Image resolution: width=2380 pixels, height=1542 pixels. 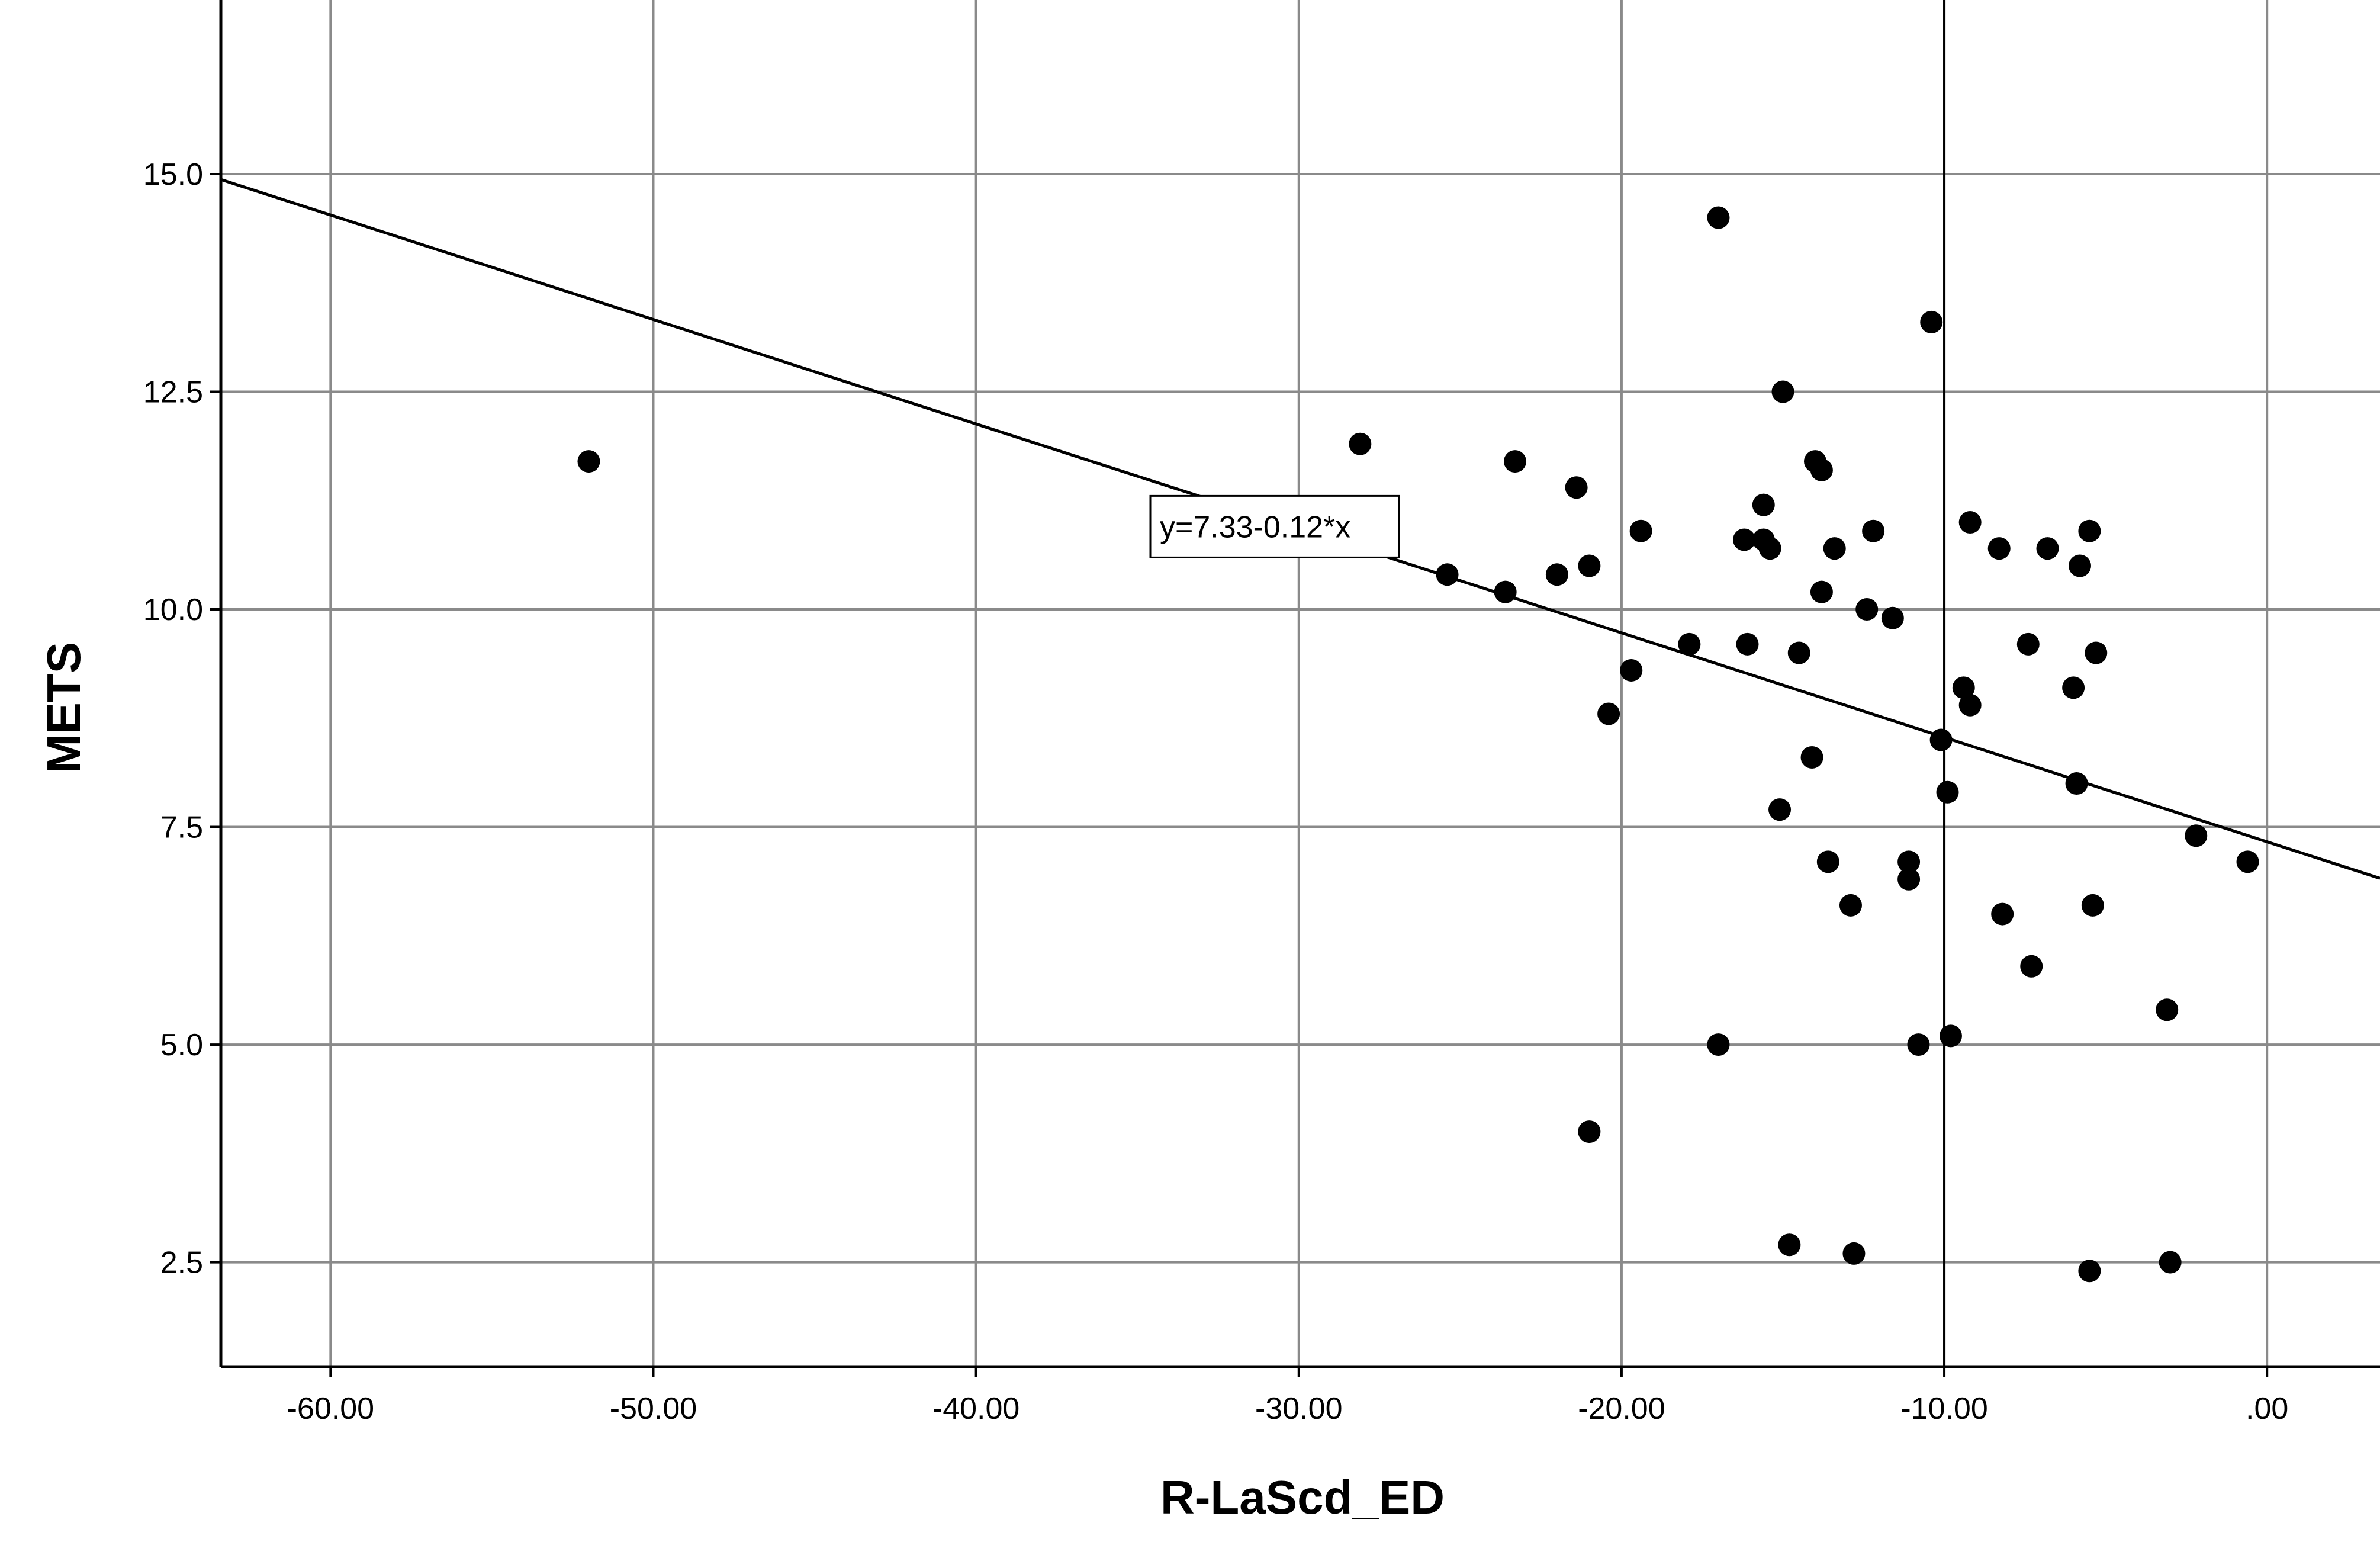 I want to click on x-tick-label: -50.00, so click(x=653, y=1409).